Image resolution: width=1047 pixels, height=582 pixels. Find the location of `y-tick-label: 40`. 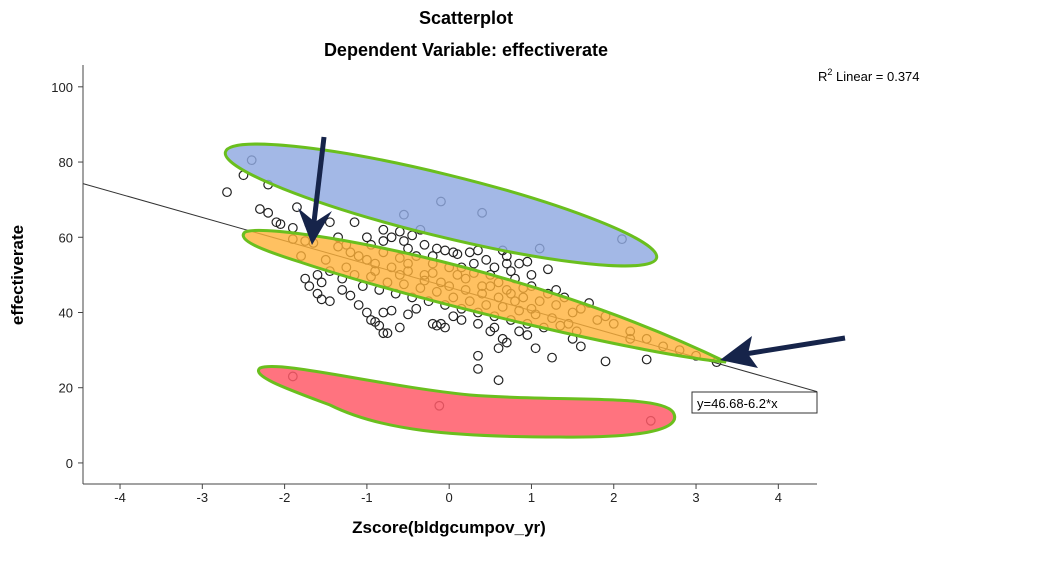

y-tick-label: 40 is located at coordinates (66, 312).